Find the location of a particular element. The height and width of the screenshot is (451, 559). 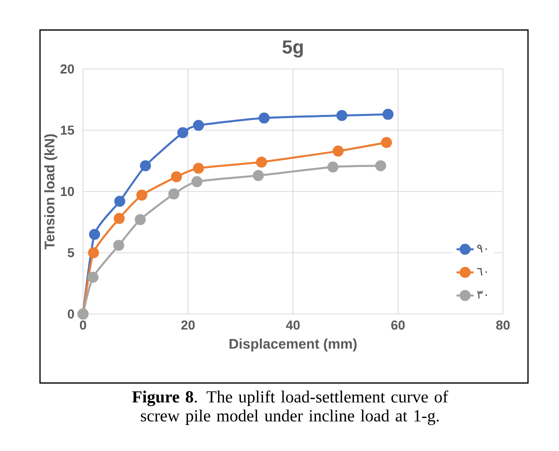

legend-label: ٦٠ is located at coordinates (482, 272).